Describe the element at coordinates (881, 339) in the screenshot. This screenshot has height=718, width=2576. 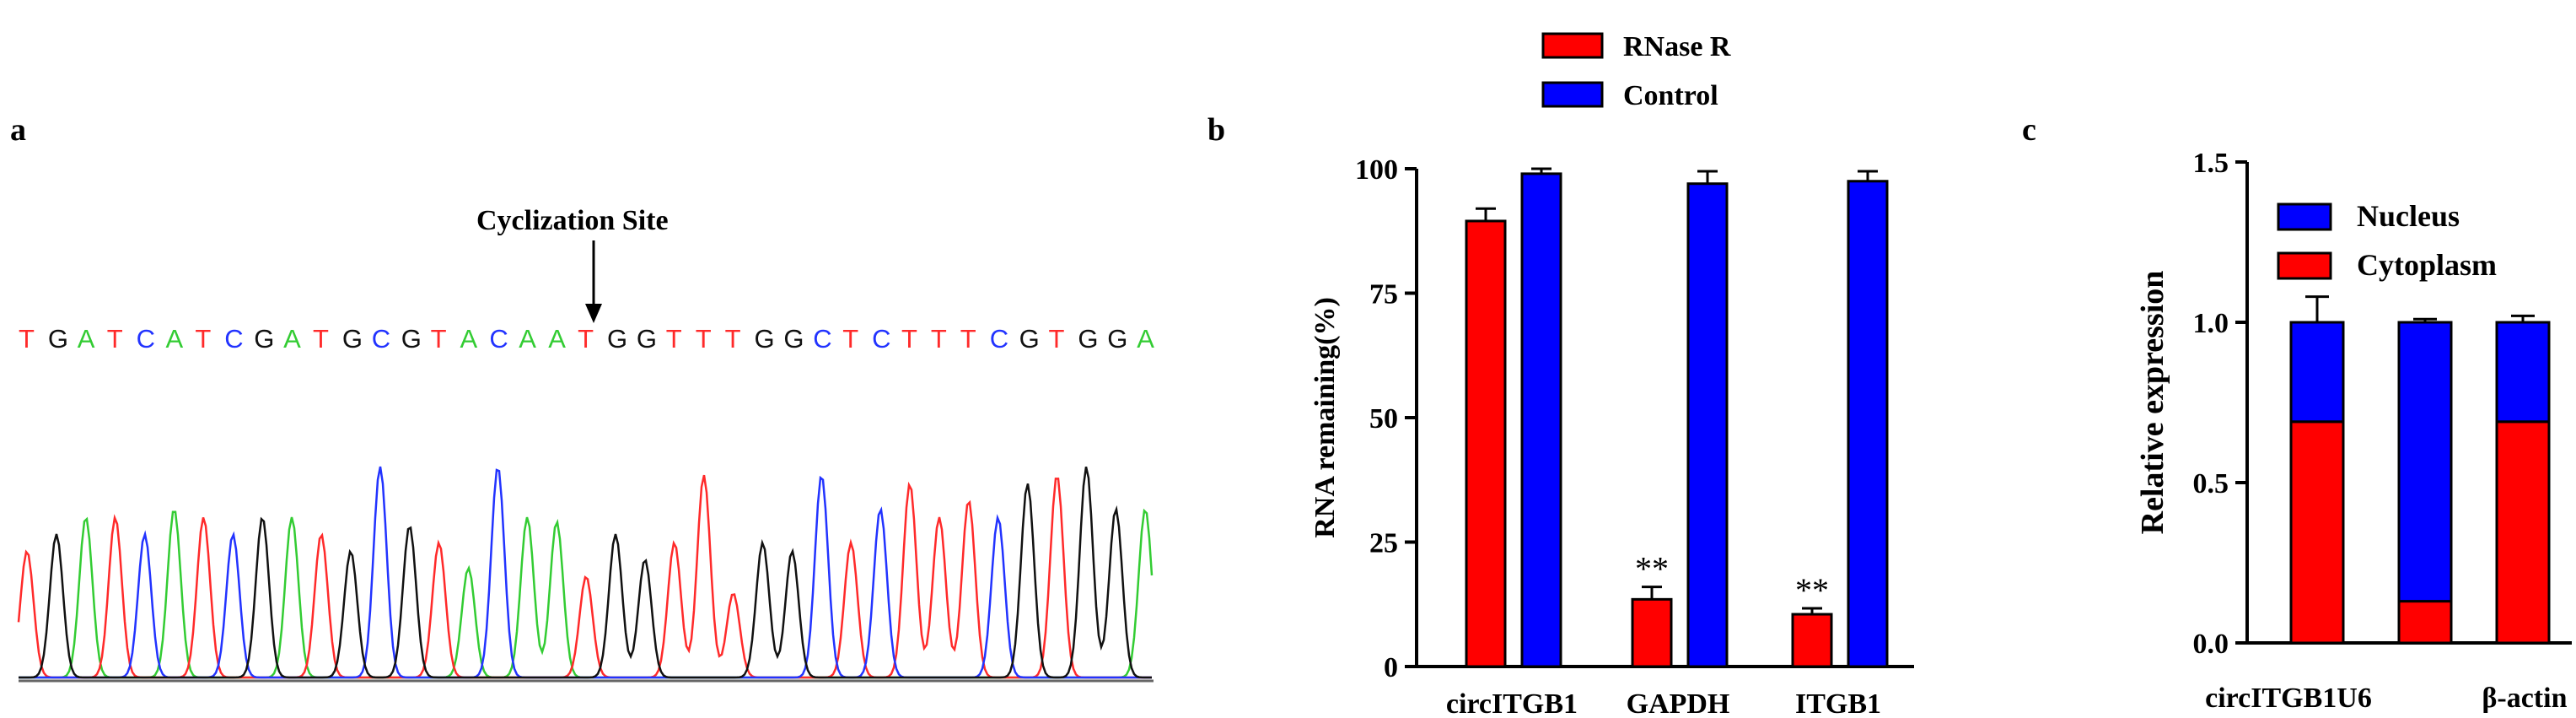
I see `sequence-letter-29: C` at that location.